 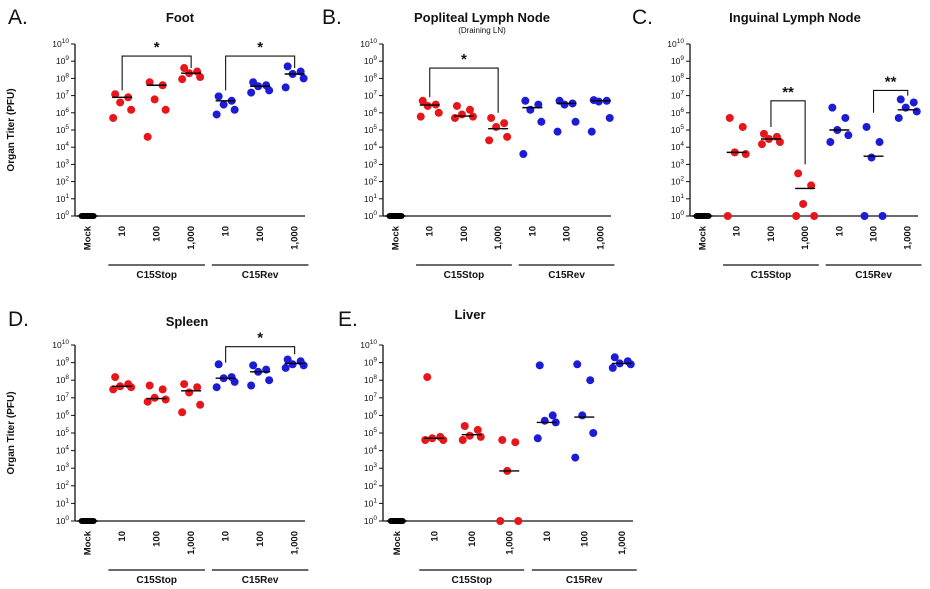 I want to click on panel-letter: D., so click(x=18, y=319).